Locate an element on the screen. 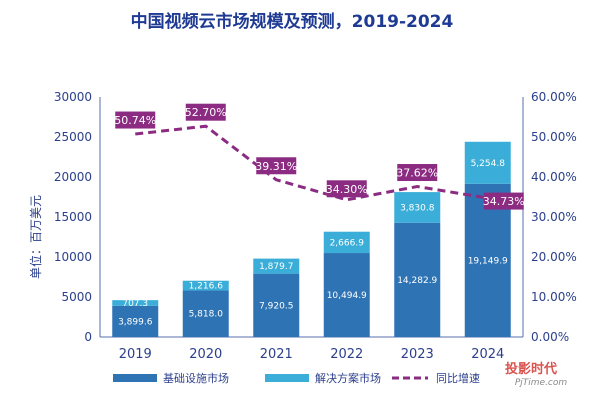  y2-tick-label: 0.00% is located at coordinates (550, 337).